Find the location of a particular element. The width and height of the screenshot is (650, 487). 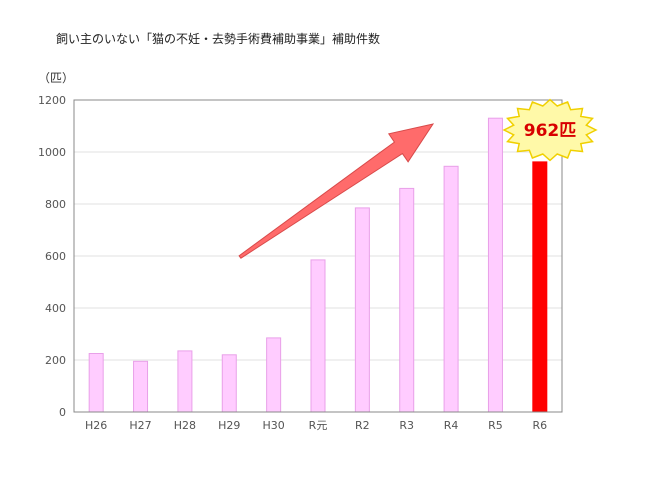

y-tick-label: 200 is located at coordinates (55, 360).